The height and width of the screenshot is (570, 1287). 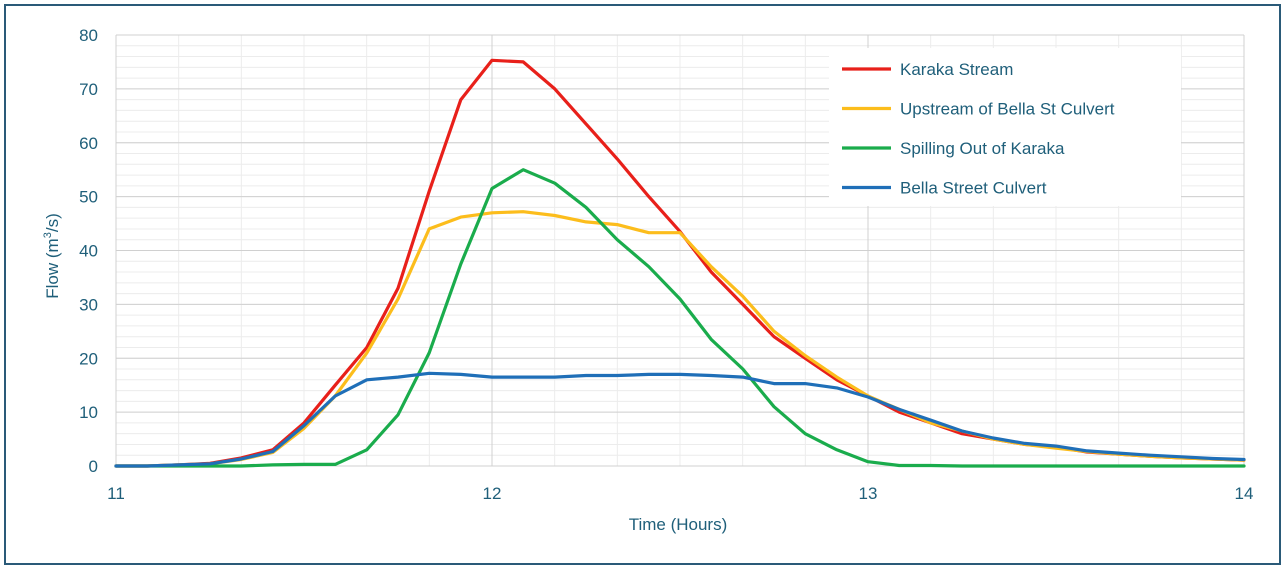 I want to click on y-axis-title-sup: 3, so click(x=48, y=235).